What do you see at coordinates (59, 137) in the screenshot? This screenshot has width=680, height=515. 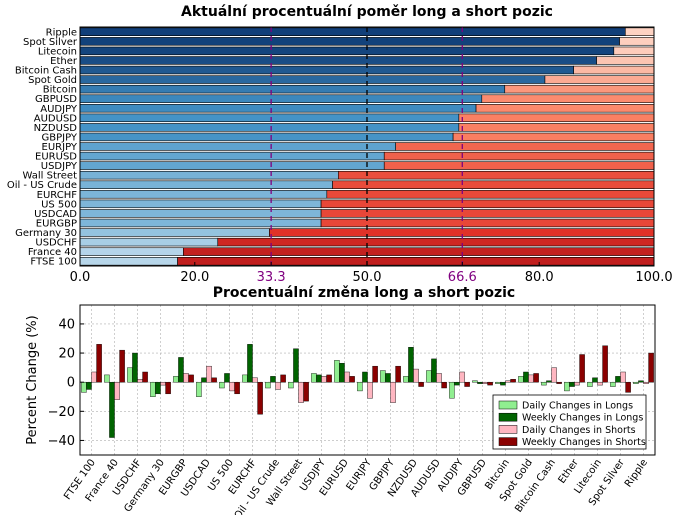 I see `category-label: GBPJPY` at bounding box center [59, 137].